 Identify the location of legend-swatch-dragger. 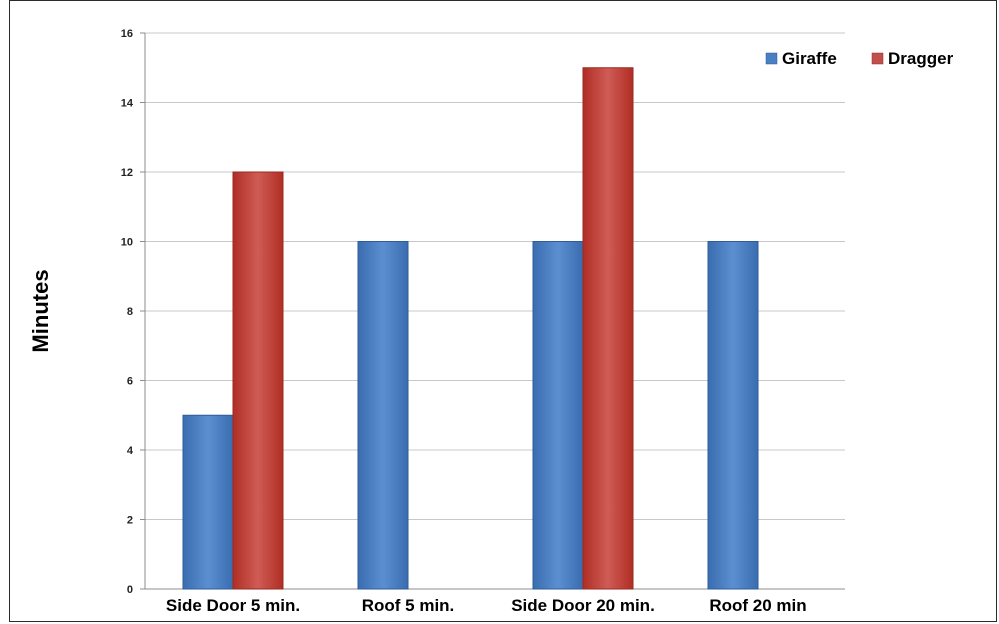
(877, 58).